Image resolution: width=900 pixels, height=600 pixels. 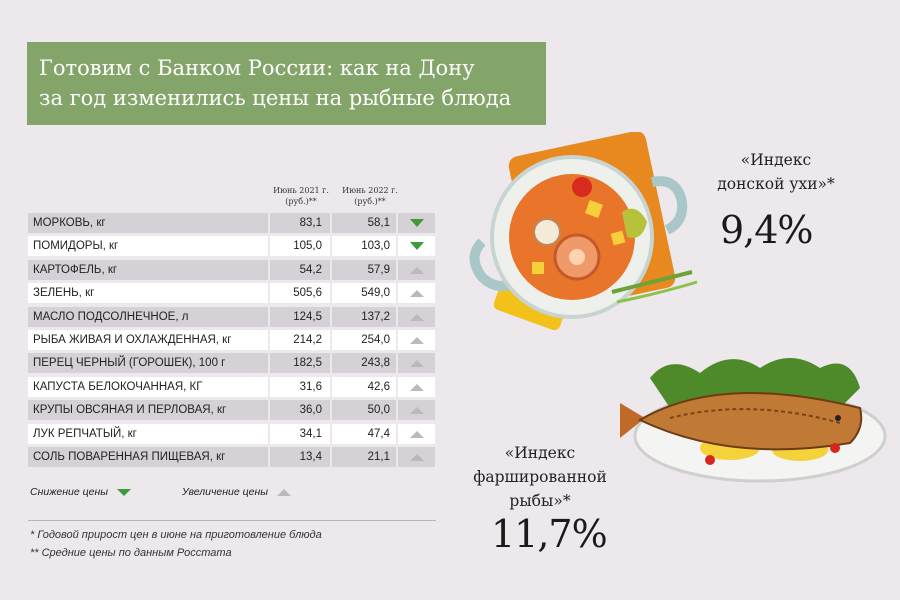 What do you see at coordinates (364, 246) in the screenshot?
I see `price-2022: 103,0` at bounding box center [364, 246].